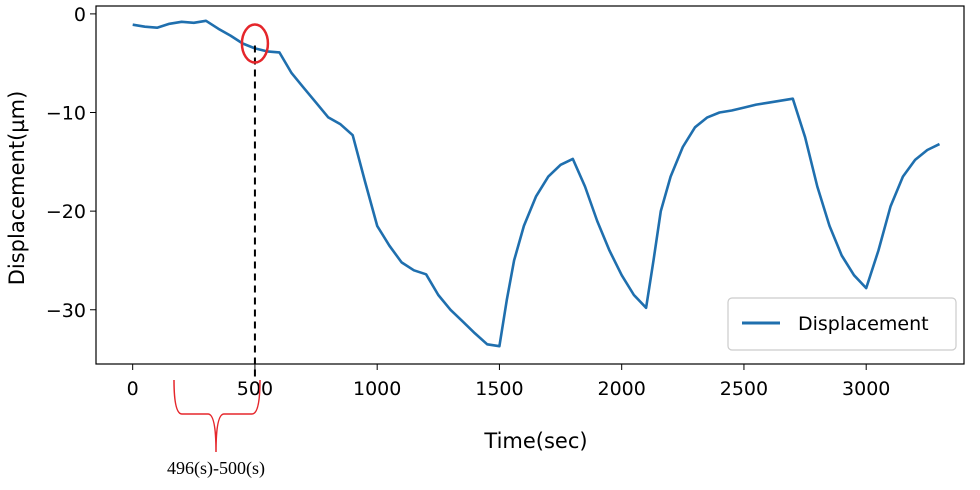  I want to click on legend: Displacement, so click(842, 324).